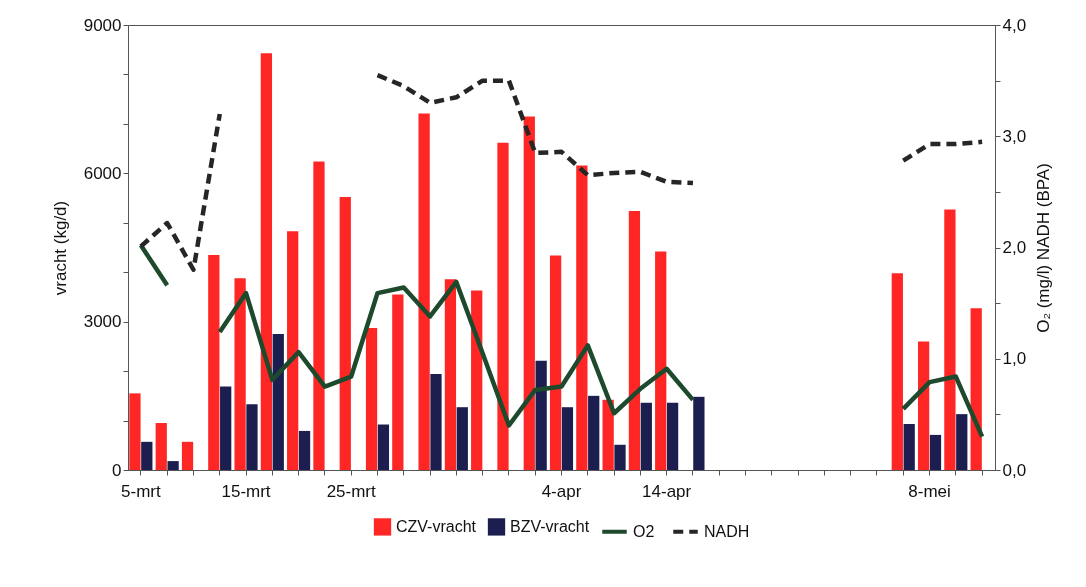 The height and width of the screenshot is (587, 1086). I want to click on y-tick-label: 0, so click(117, 470).